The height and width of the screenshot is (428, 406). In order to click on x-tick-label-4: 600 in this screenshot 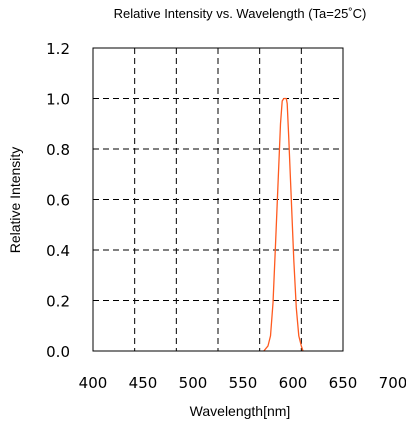, I will do `click(293, 383)`.